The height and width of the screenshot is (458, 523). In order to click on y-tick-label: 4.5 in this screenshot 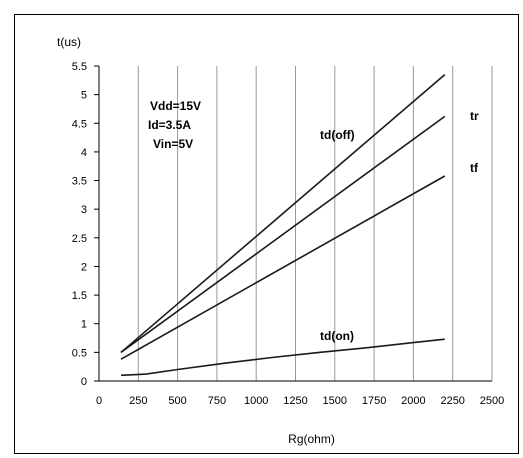, I will do `click(79, 124)`.